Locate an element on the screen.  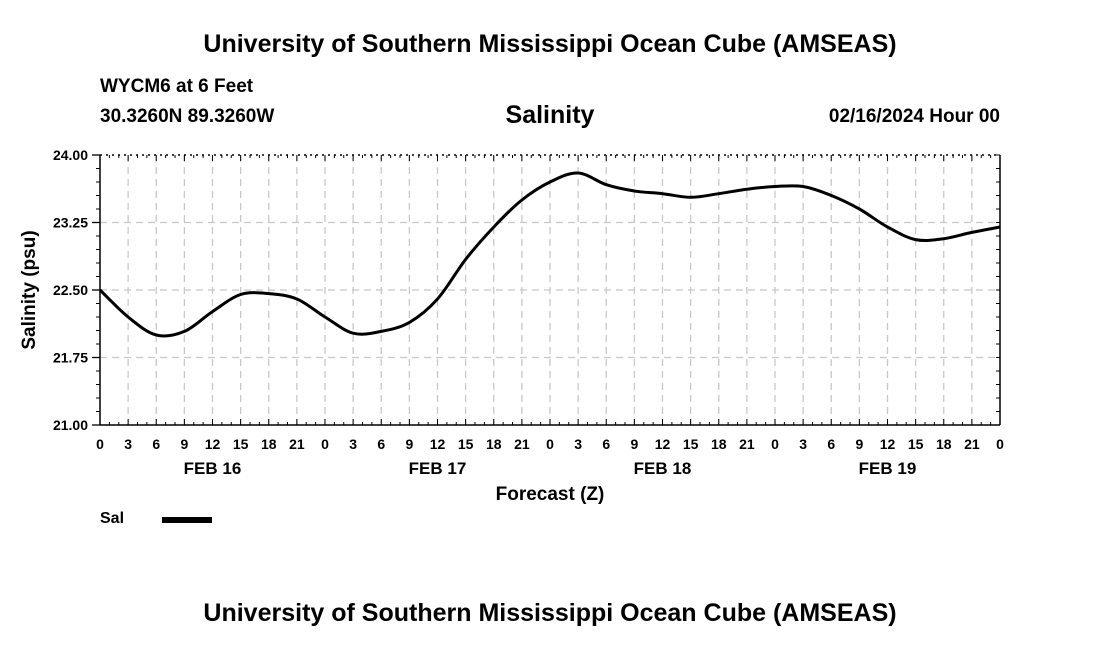
date-label: FEB 16 is located at coordinates (213, 468).